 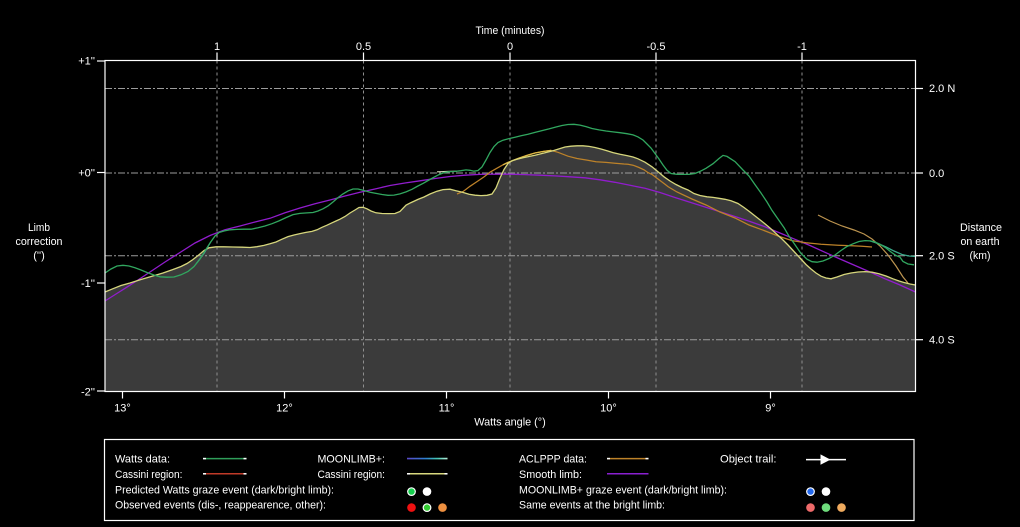 I want to click on svg-text: -1, so click(x=802, y=47).